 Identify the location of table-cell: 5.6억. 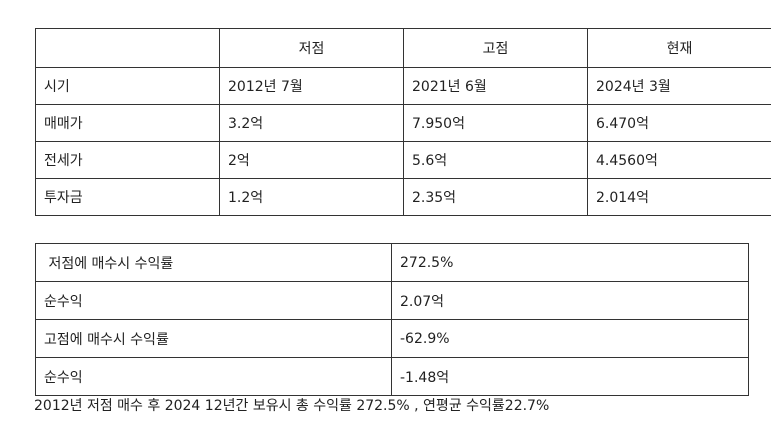
(495, 160).